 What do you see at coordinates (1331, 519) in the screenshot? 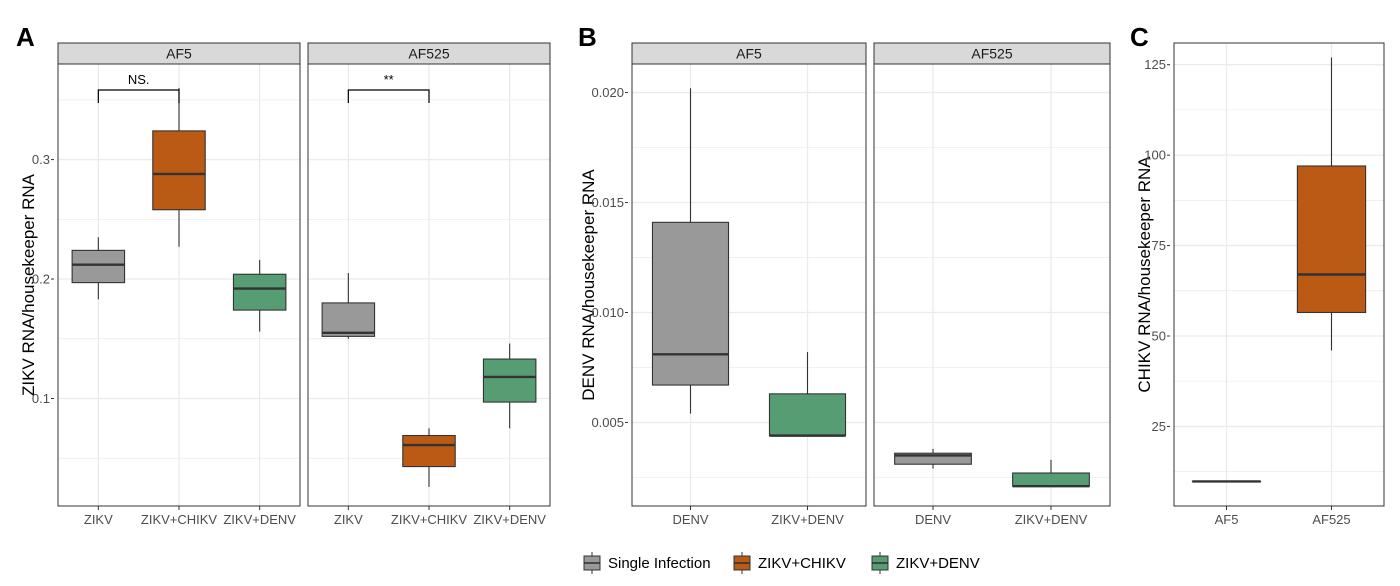
I see `x-tick-label: AF525` at bounding box center [1331, 519].